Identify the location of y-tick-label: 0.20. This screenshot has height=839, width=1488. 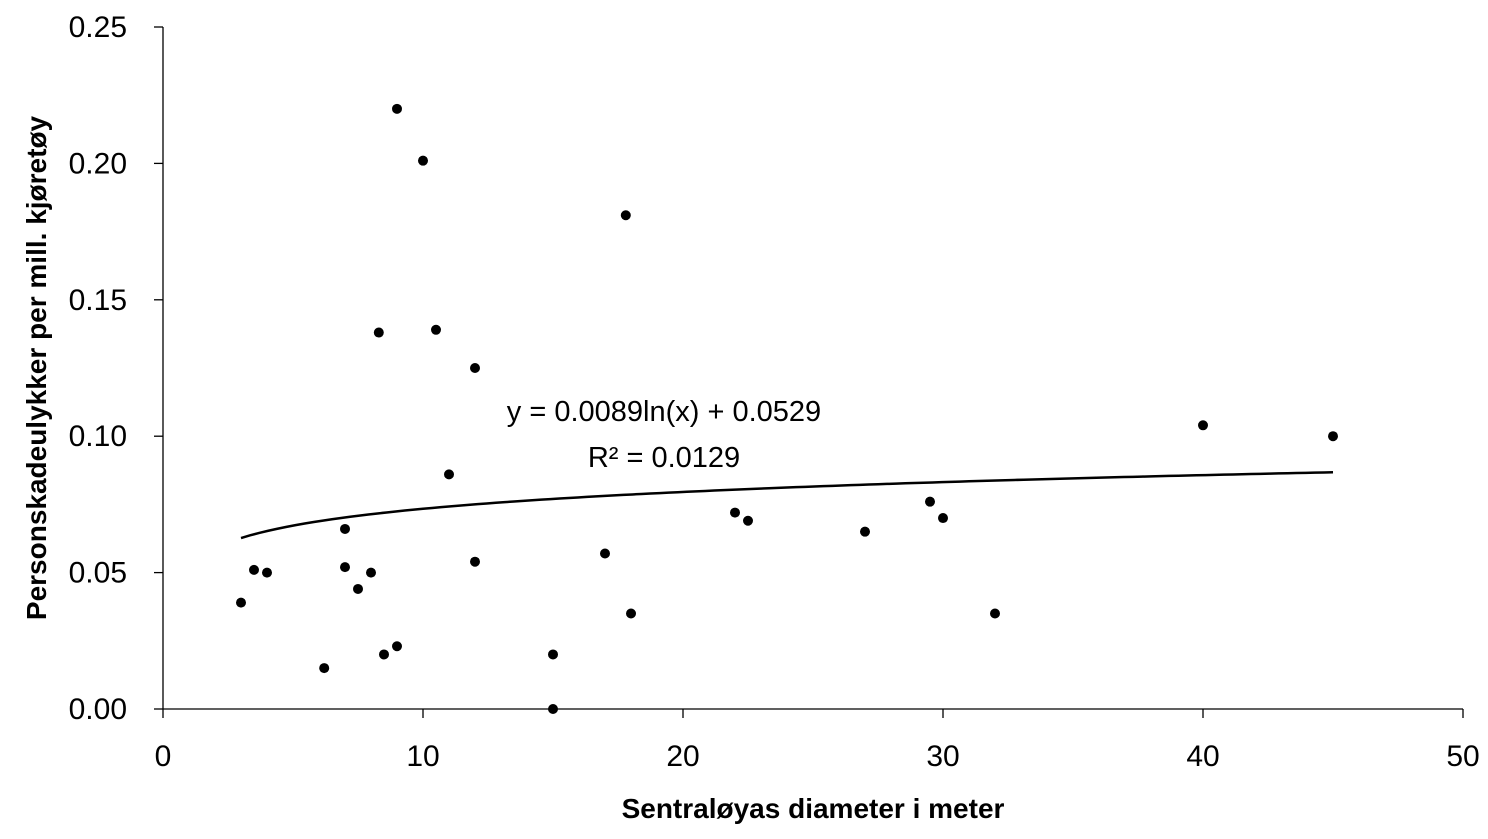
(98, 163).